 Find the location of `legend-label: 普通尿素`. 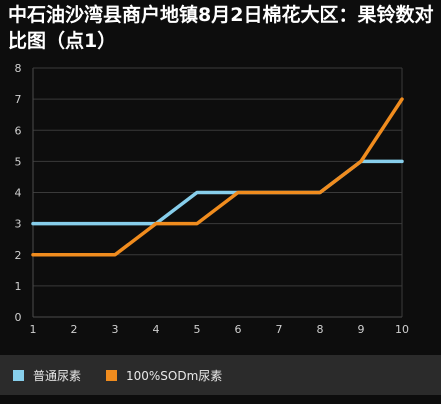

legend-label: 普通尿素 is located at coordinates (57, 375).